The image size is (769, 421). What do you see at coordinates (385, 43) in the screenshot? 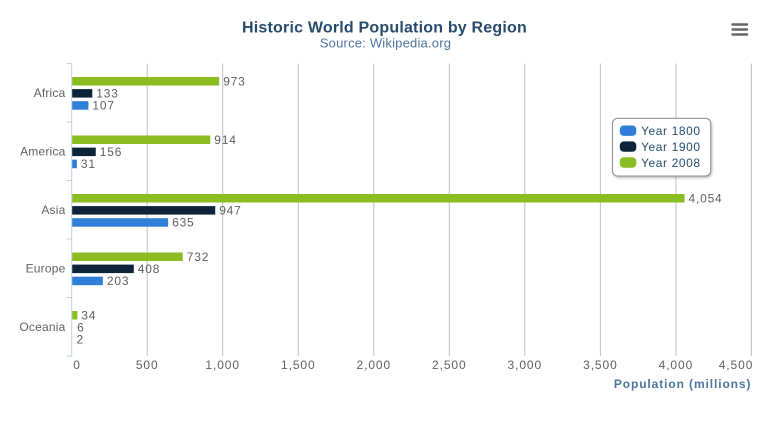
I see `svg-text: Source: Wikipedia.org` at bounding box center [385, 43].